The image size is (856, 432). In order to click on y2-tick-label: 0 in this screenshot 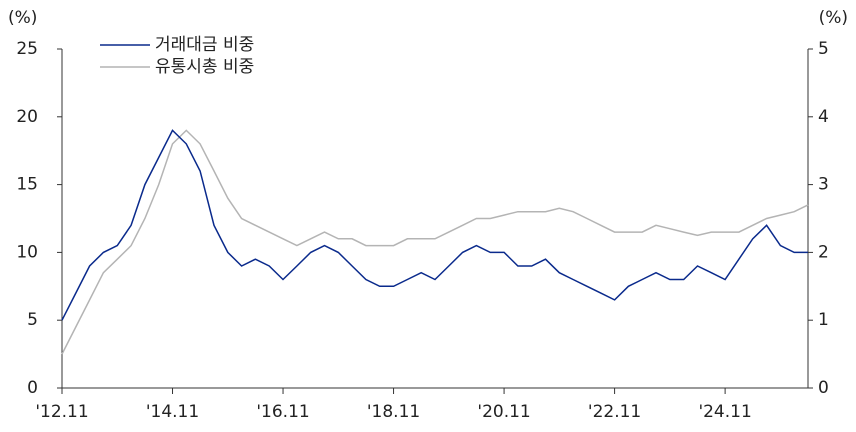, I will do `click(823, 388)`.